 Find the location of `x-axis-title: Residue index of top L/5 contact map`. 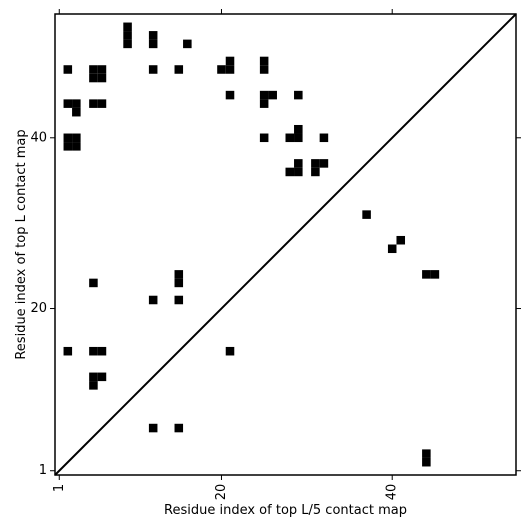

x-axis-title: Residue index of top L/5 contact map is located at coordinates (285, 510).